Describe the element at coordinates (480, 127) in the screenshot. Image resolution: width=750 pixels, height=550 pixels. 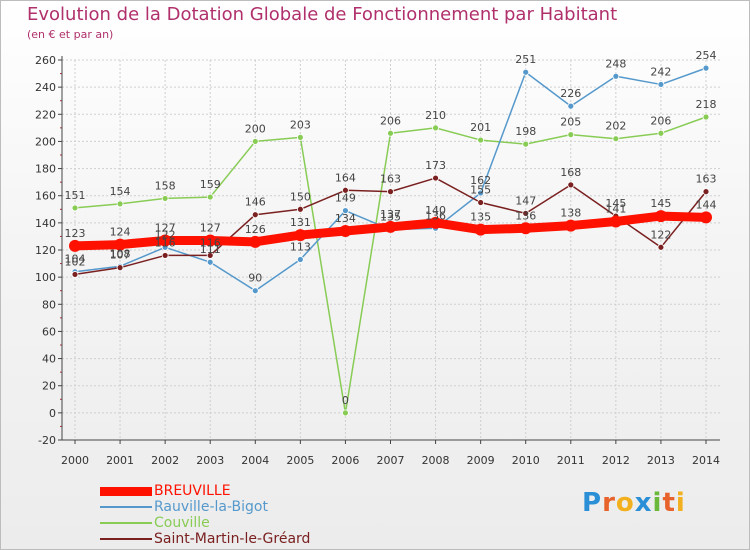
I see `data-label-couville: 201` at that location.